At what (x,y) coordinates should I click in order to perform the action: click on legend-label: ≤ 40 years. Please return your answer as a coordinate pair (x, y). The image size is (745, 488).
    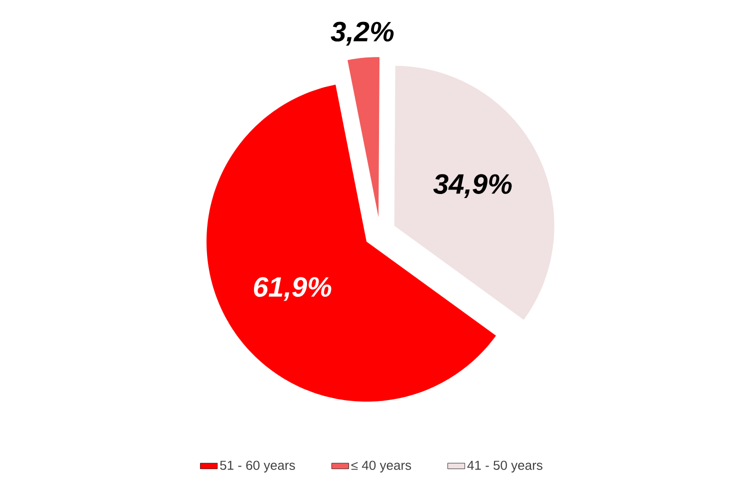
    Looking at the image, I should click on (381, 466).